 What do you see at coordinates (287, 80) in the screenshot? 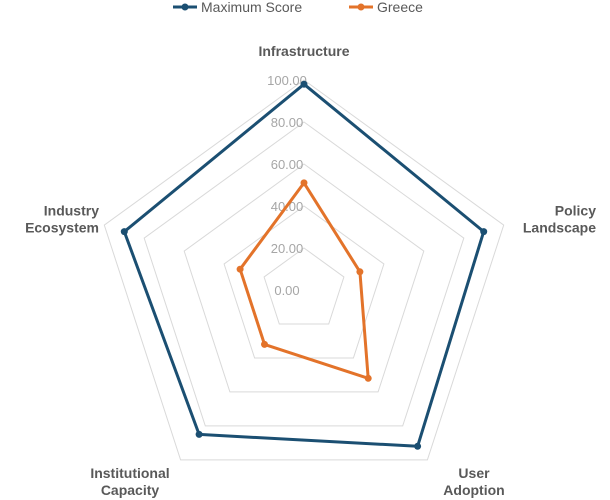
I see `tick-label: 100.00` at bounding box center [287, 80].